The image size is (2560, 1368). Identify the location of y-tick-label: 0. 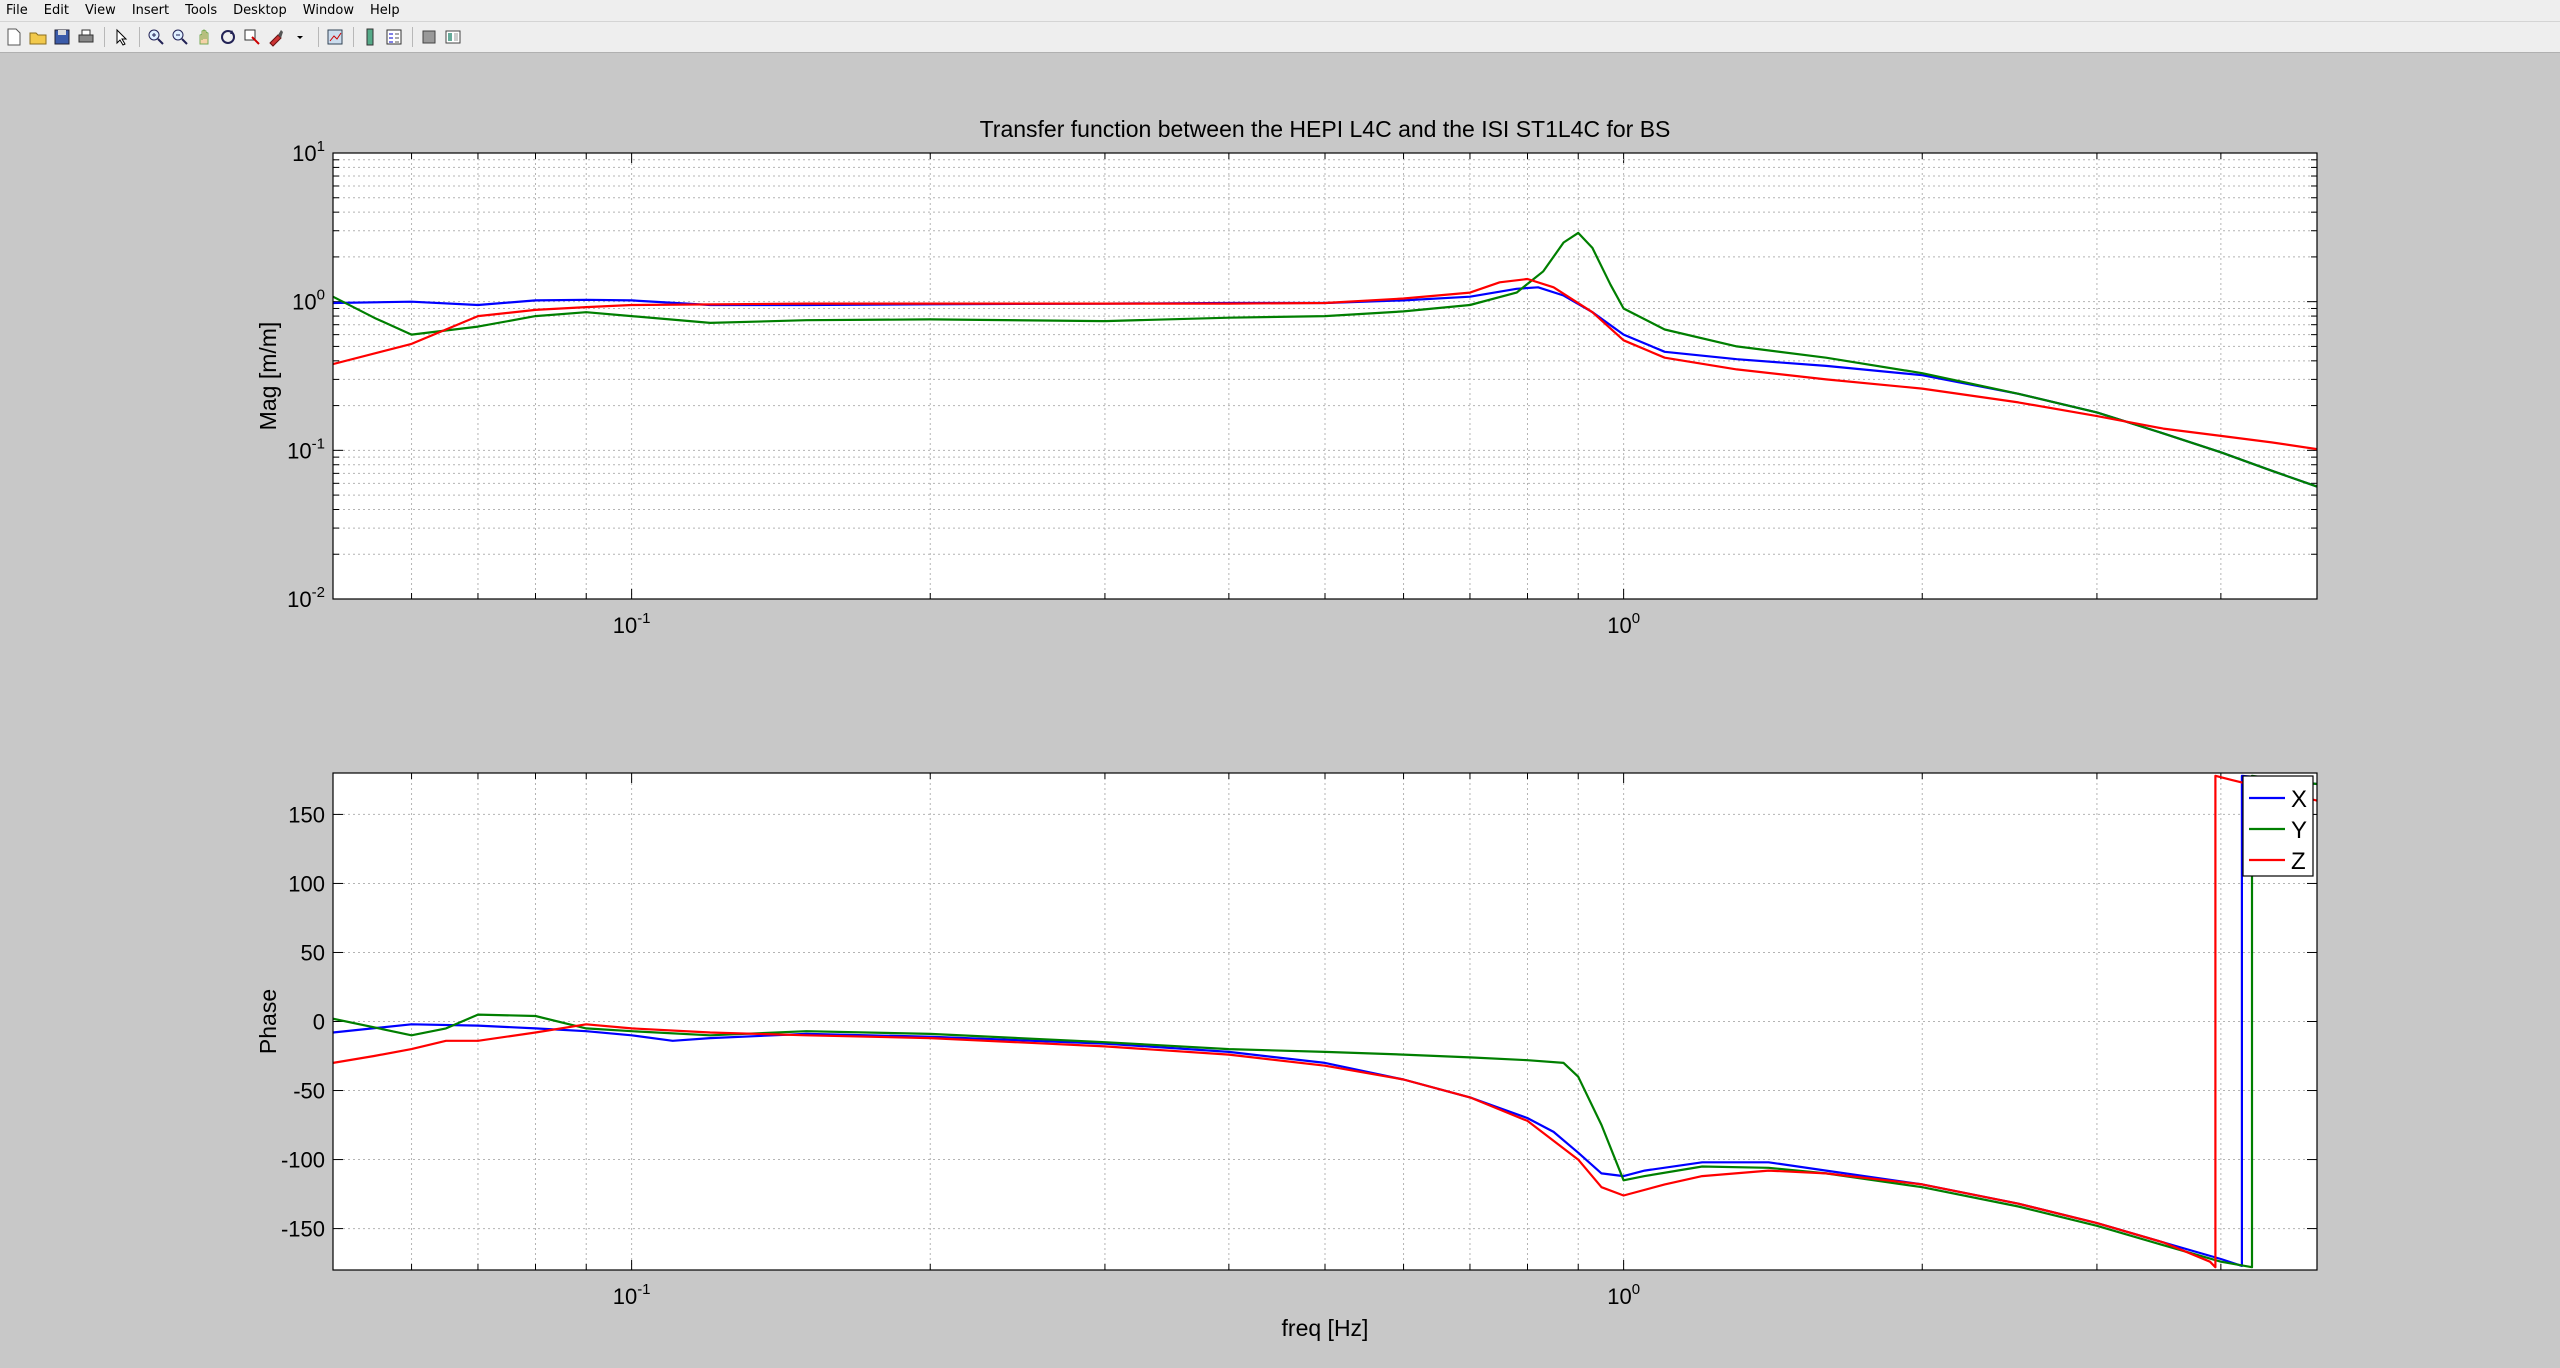
(319, 1022).